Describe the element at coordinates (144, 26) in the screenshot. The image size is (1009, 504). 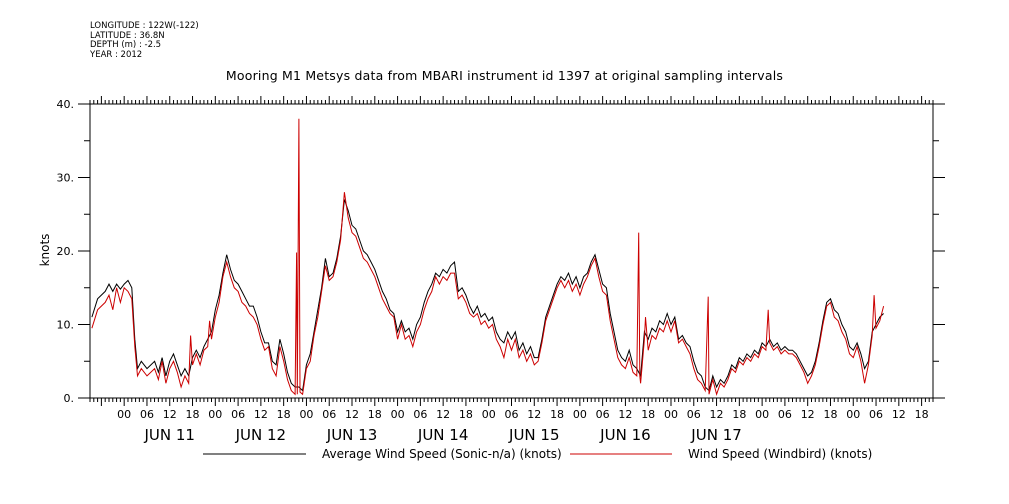
I see `longitude-text: LONGITUDE : 122W(-122)` at that location.